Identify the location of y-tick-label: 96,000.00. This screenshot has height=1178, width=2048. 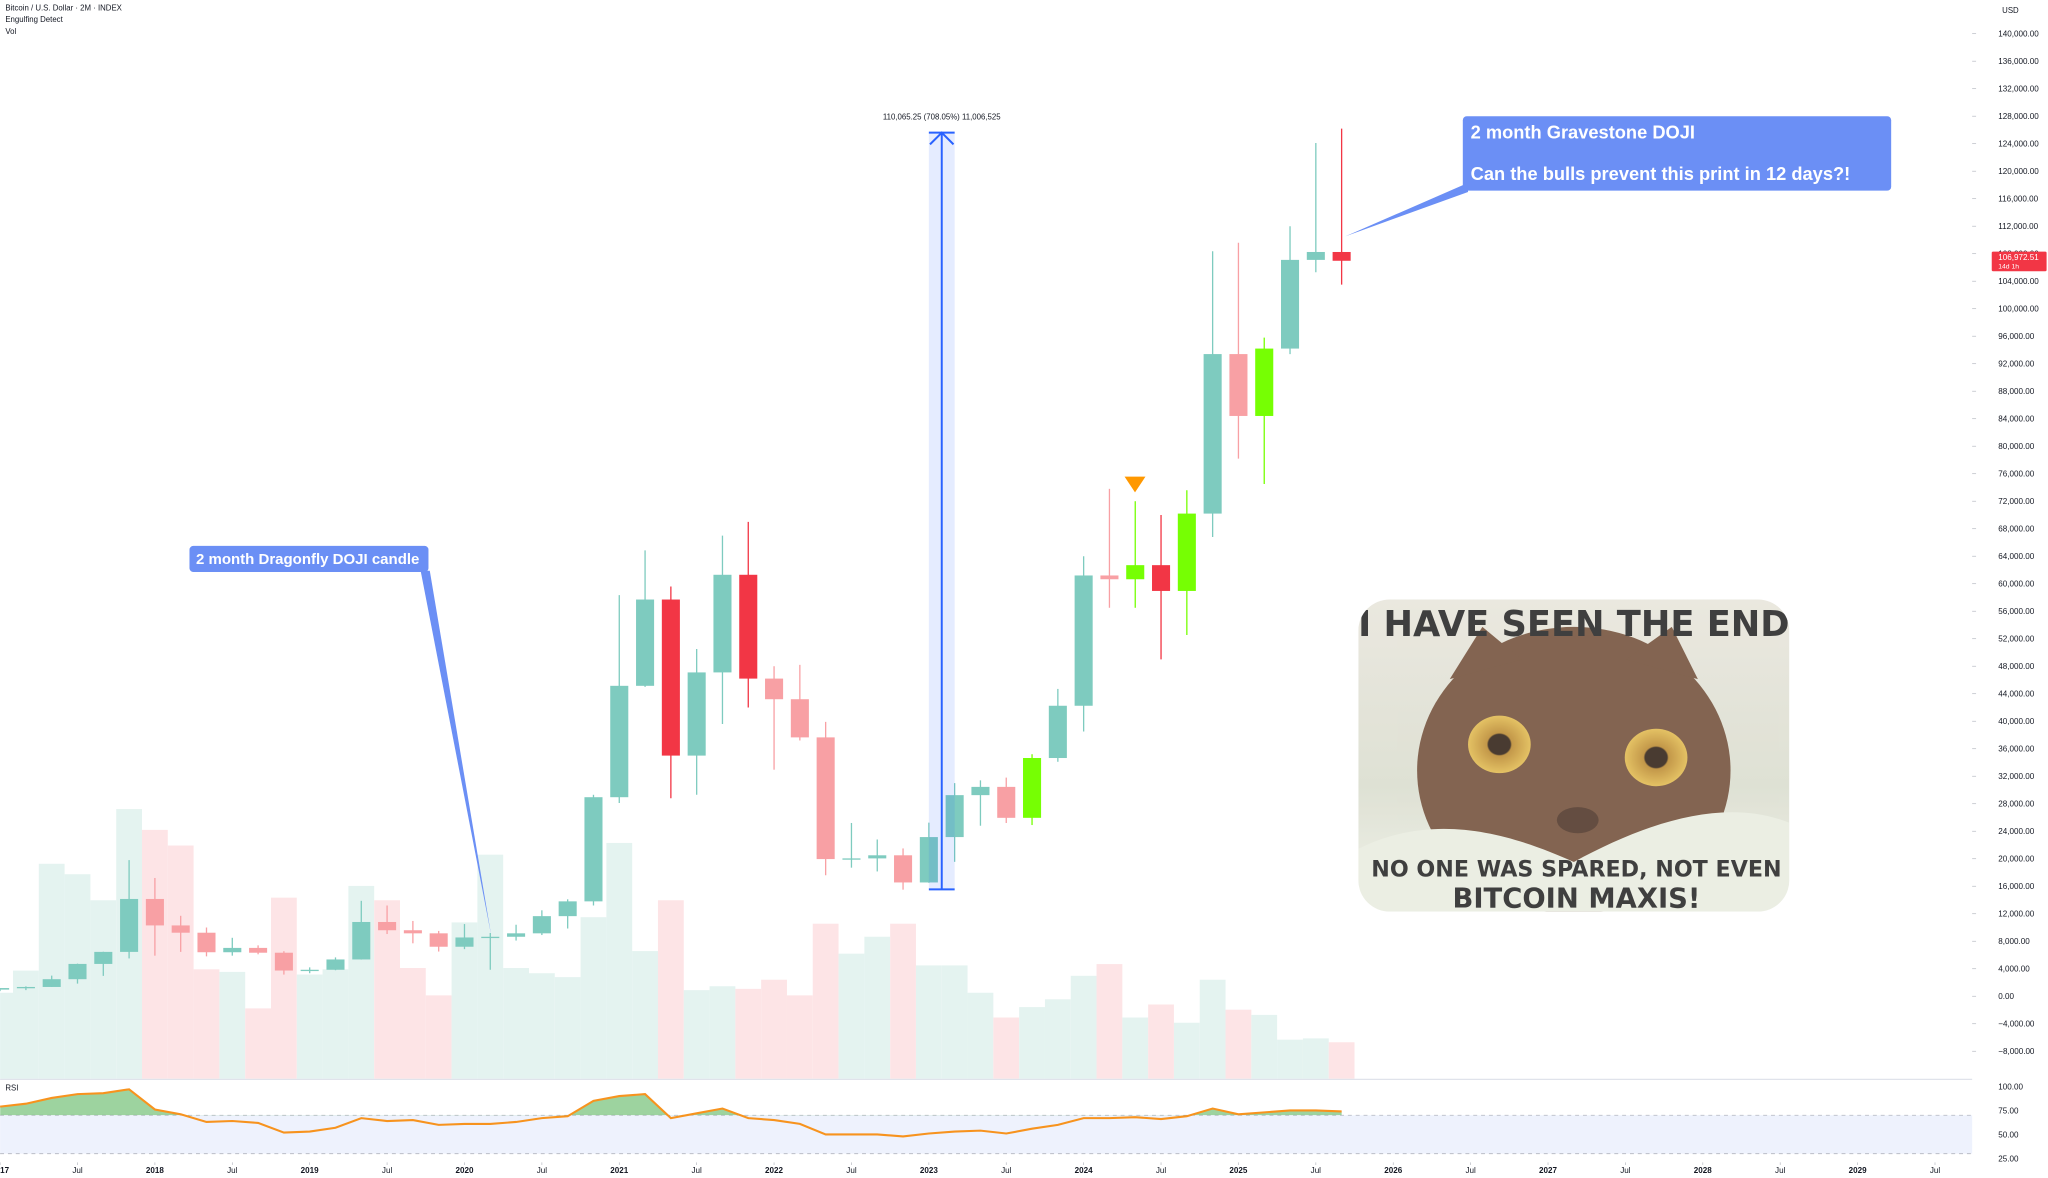
(2016, 336).